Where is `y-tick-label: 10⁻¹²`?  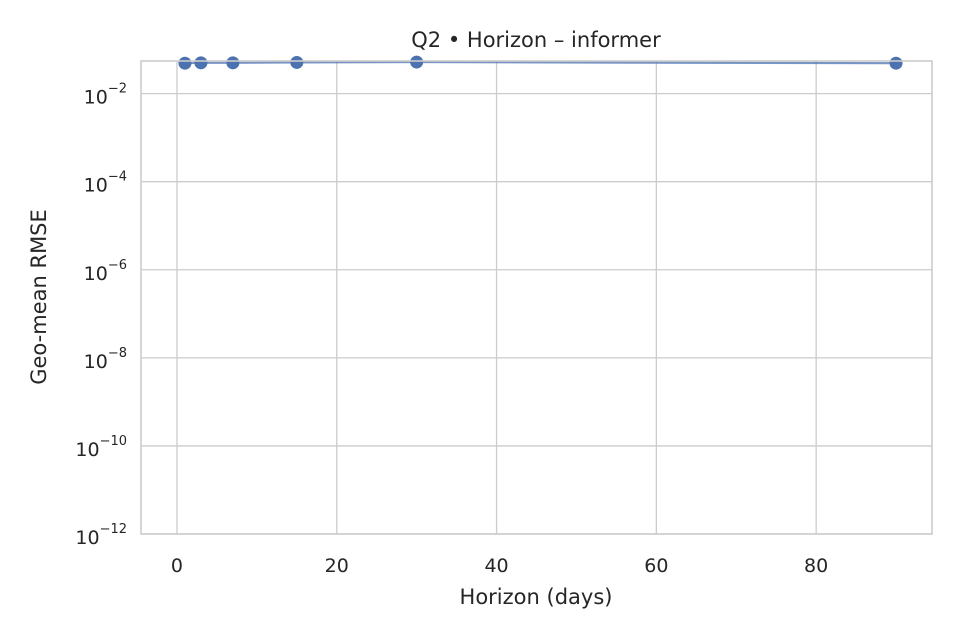 y-tick-label: 10⁻¹² is located at coordinates (101, 535).